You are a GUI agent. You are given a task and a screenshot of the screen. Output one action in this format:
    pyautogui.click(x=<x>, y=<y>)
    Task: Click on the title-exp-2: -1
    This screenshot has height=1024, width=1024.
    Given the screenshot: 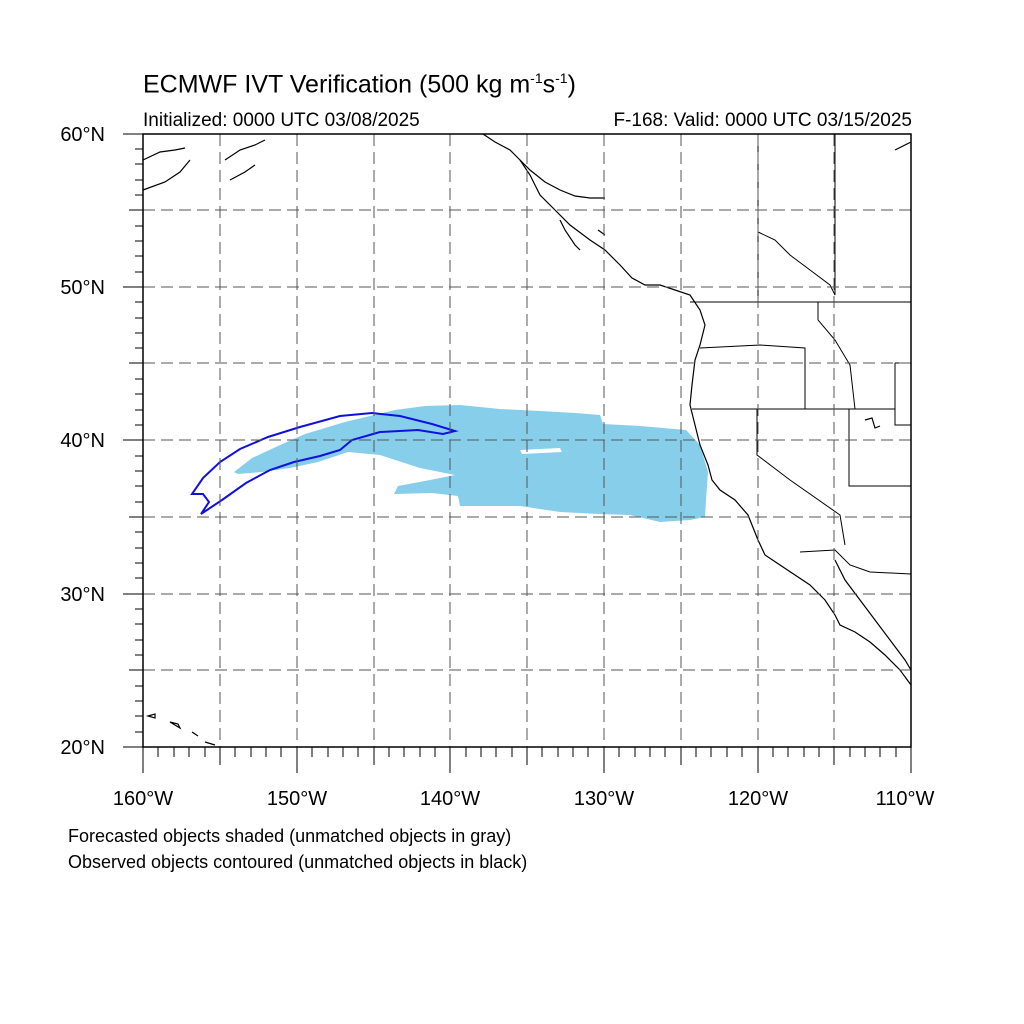 What is the action you would take?
    pyautogui.click(x=561, y=78)
    